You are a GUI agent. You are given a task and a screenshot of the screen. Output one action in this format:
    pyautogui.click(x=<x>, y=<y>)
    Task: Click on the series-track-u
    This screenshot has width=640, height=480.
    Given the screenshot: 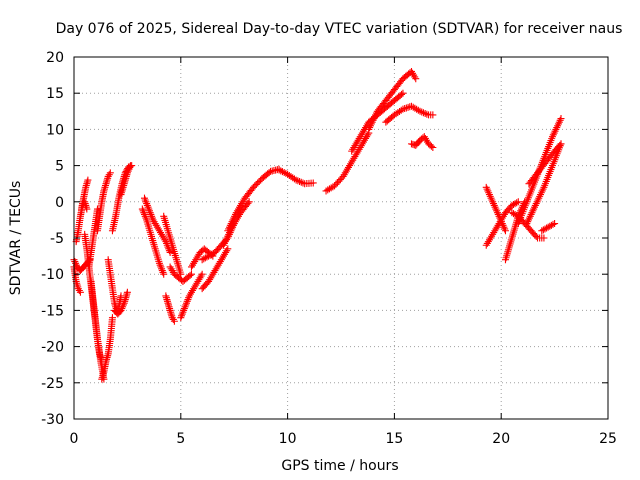 What is the action you would take?
    pyautogui.click(x=215, y=269)
    